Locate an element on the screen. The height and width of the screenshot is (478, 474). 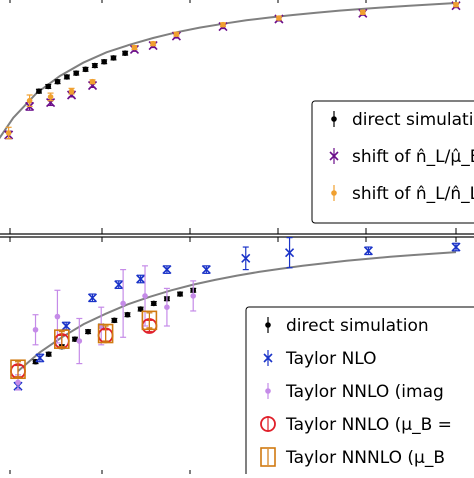
bottom-series-1-point-6-stroke-b is located at coordinates (167, 270).